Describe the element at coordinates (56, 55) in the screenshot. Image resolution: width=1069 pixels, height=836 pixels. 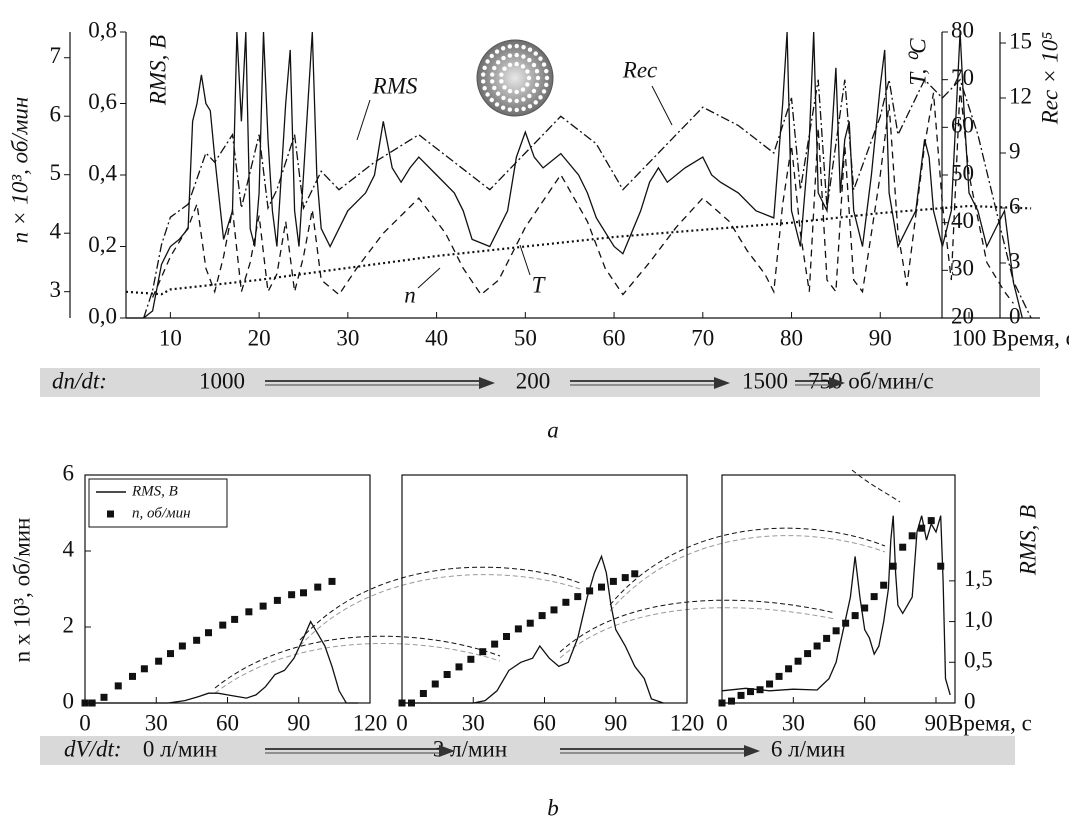
I see `y-tick-label: 7` at that location.